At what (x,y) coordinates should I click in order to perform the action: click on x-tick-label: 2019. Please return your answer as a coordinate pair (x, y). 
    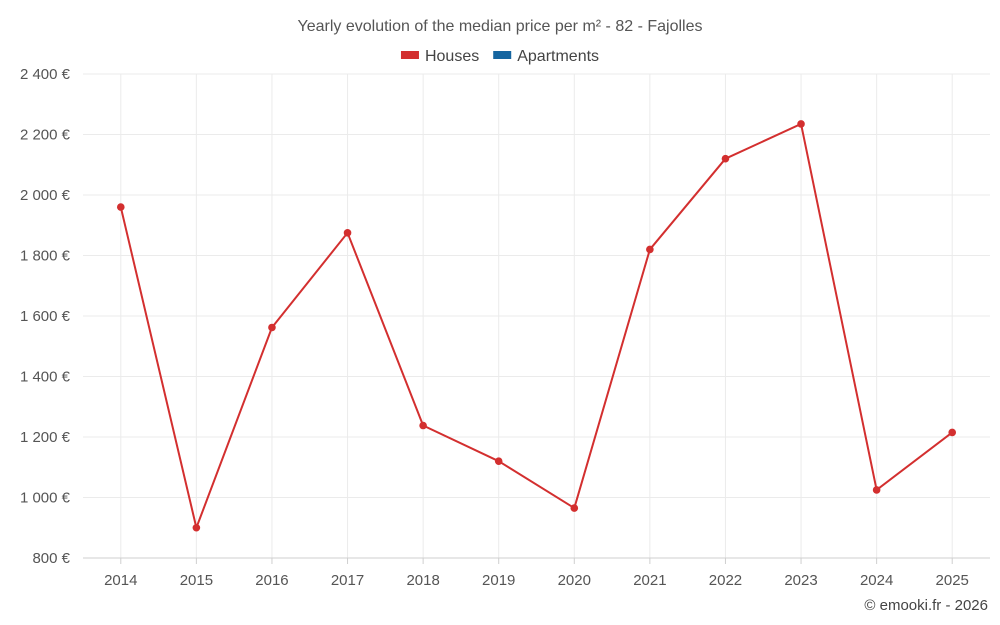
    Looking at the image, I should click on (498, 580).